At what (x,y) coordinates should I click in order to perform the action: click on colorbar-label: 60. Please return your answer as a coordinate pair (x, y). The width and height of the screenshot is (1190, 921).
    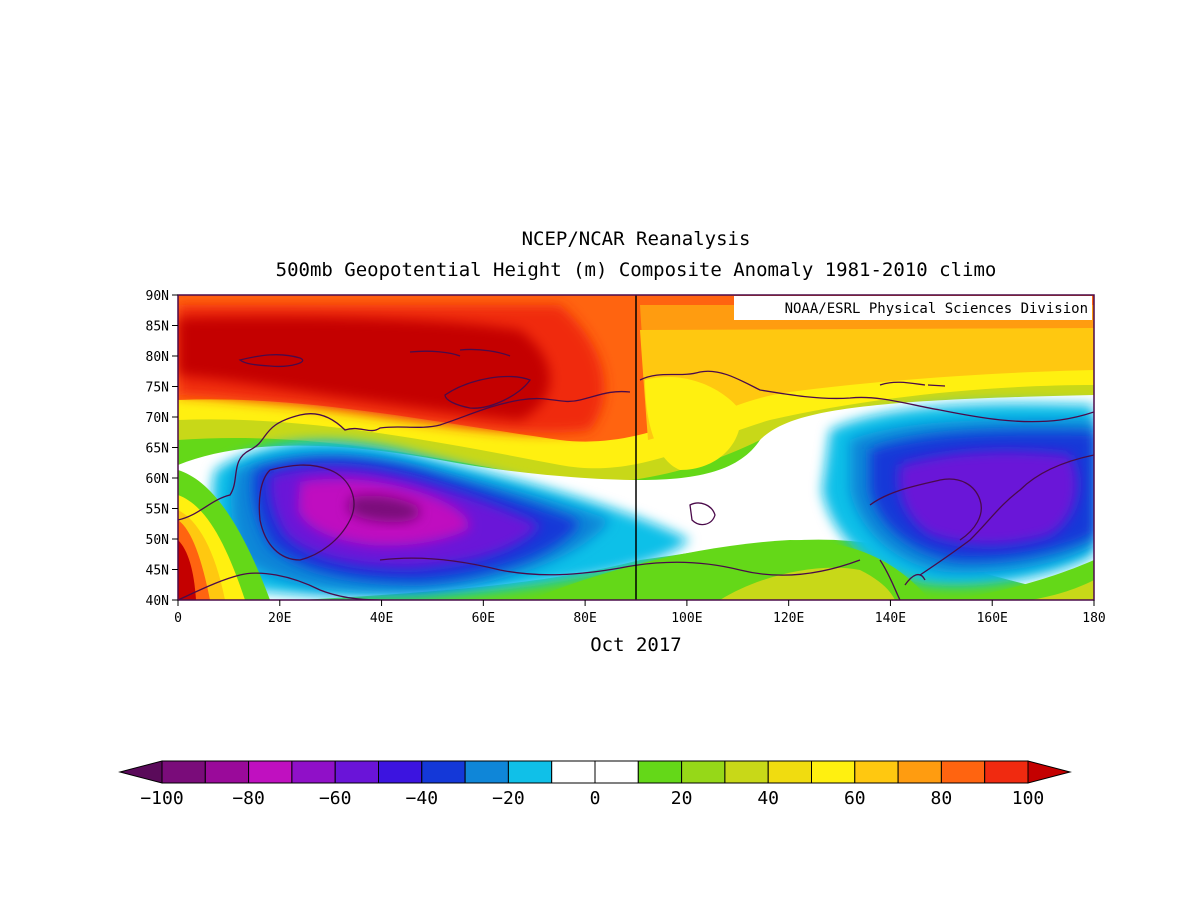
    Looking at the image, I should click on (855, 798).